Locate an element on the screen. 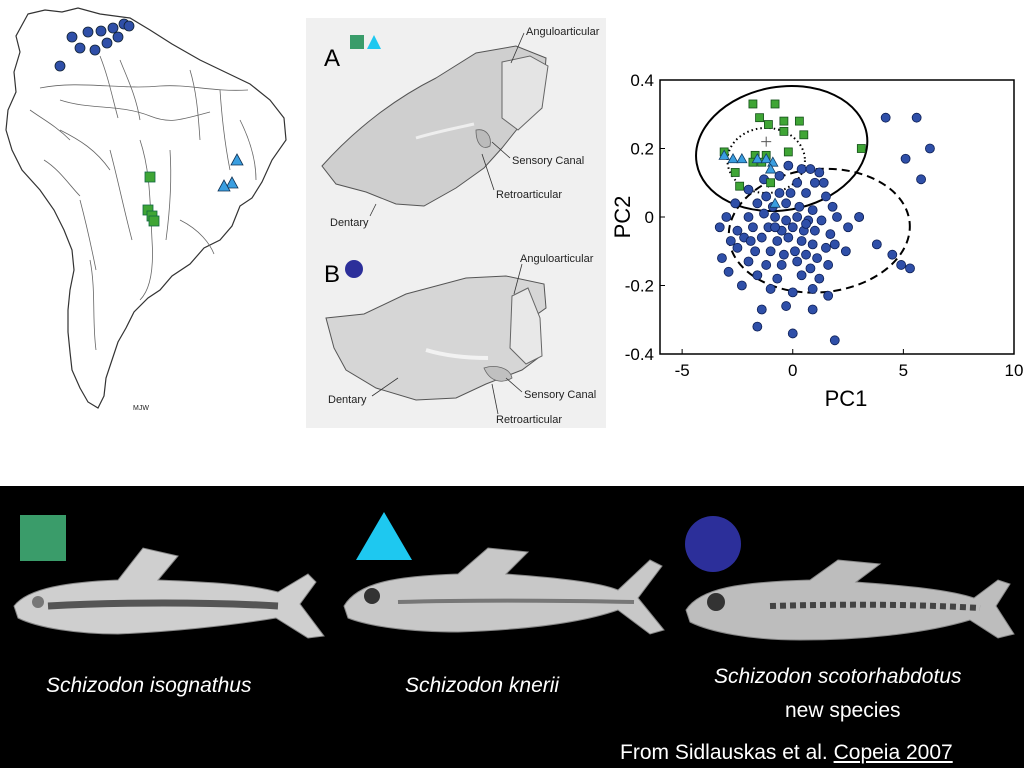 The width and height of the screenshot is (1024, 768). label-sensory-canal-b: Sensory Canal is located at coordinates (560, 395).